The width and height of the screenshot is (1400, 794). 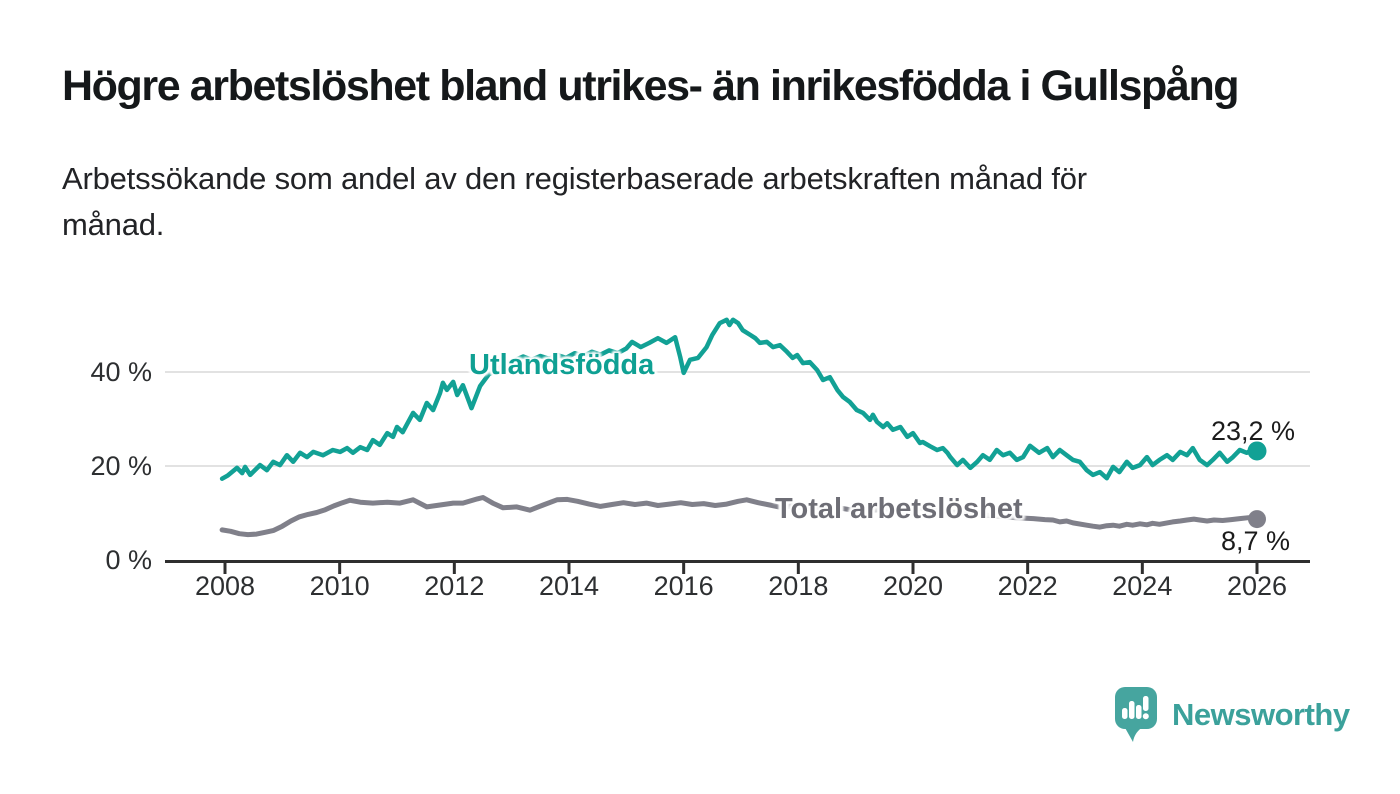 I want to click on gridlines, so click(x=737, y=419).